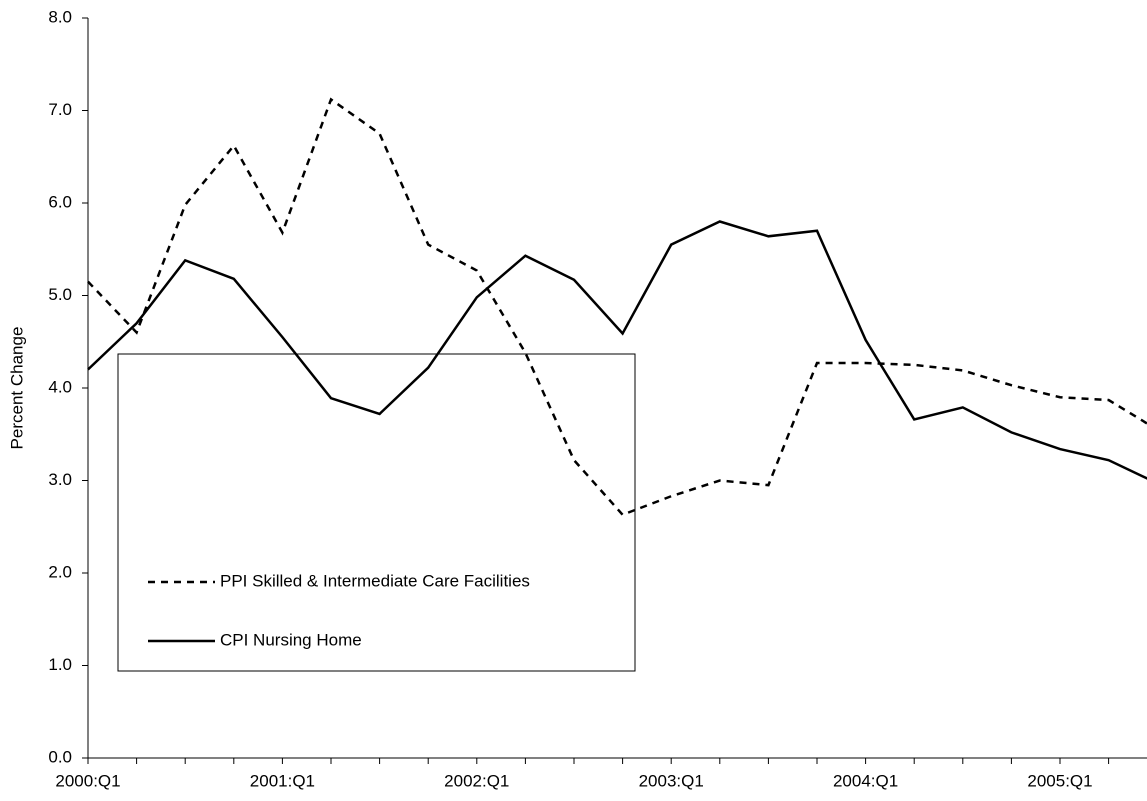 Image resolution: width=1147 pixels, height=801 pixels. I want to click on x-tick-label: 2003:Q1, so click(671, 780).